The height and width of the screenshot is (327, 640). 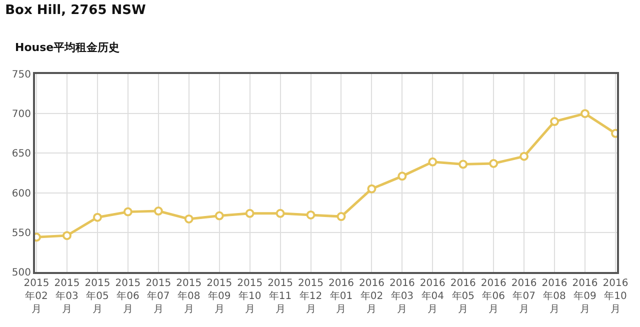 What do you see at coordinates (21, 194) in the screenshot?
I see `y-tick-label: 600` at bounding box center [21, 194].